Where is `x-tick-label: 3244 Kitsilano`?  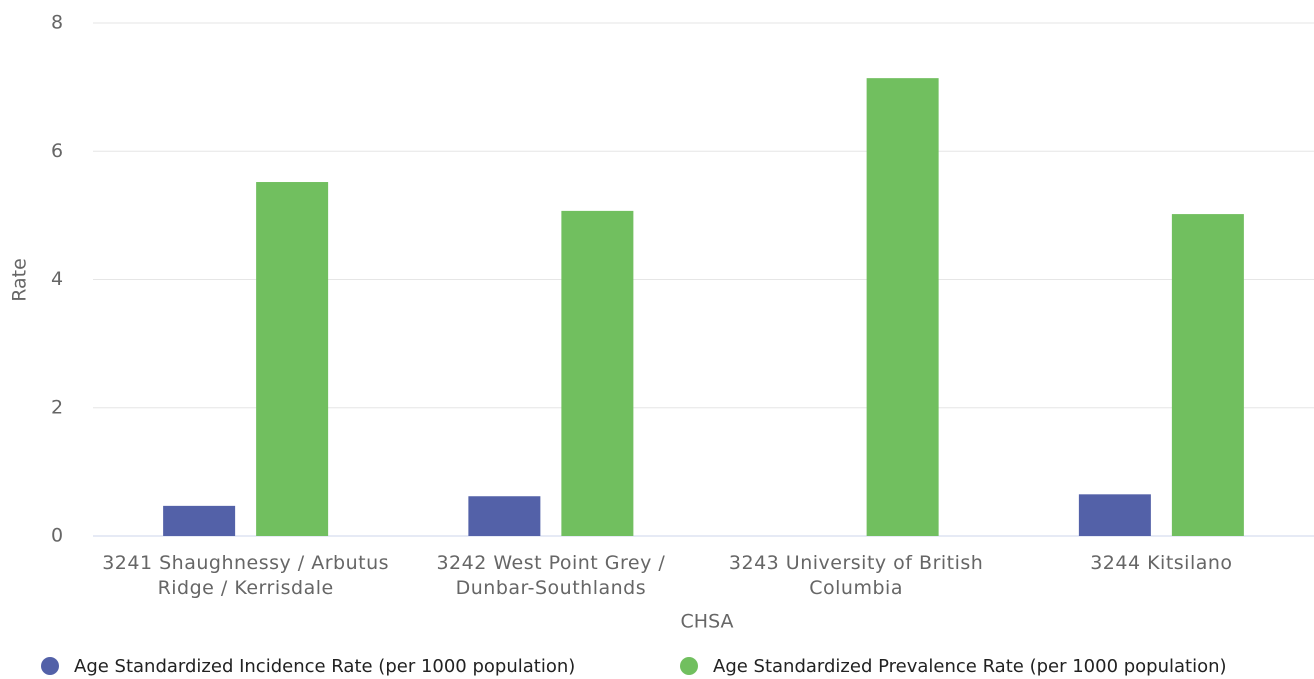
x-tick-label: 3244 Kitsilano is located at coordinates (1161, 563).